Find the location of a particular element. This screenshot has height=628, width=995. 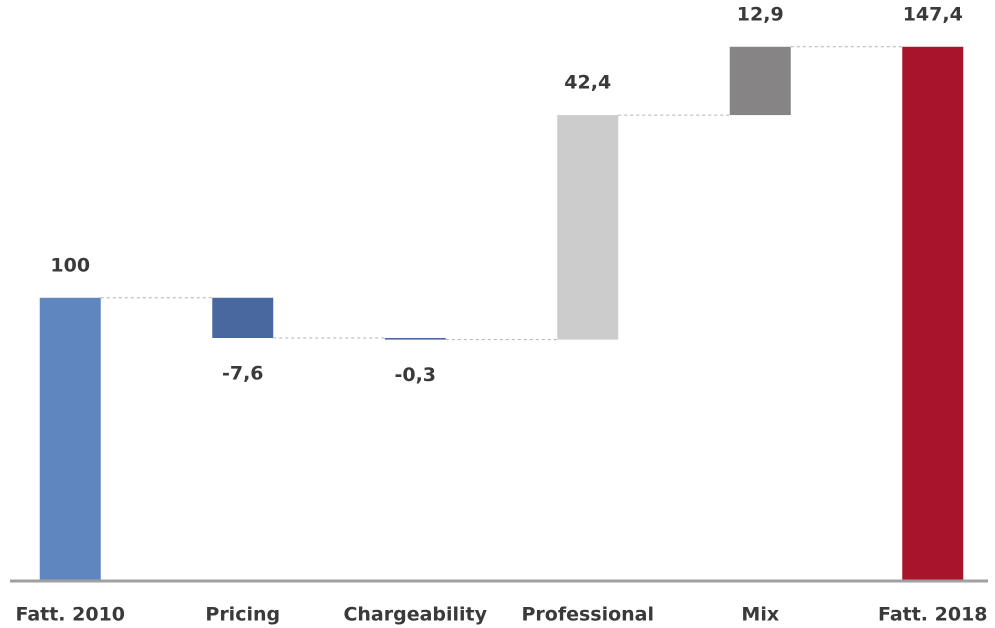

x-tick-label: Chargeability is located at coordinates (415, 615).